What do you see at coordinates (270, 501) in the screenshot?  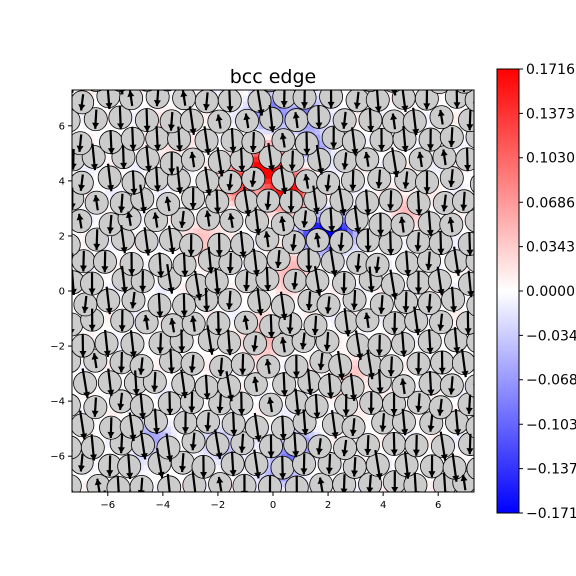 I see `x-axis-ticks: −6 −4 −2 0 2 4 6` at bounding box center [270, 501].